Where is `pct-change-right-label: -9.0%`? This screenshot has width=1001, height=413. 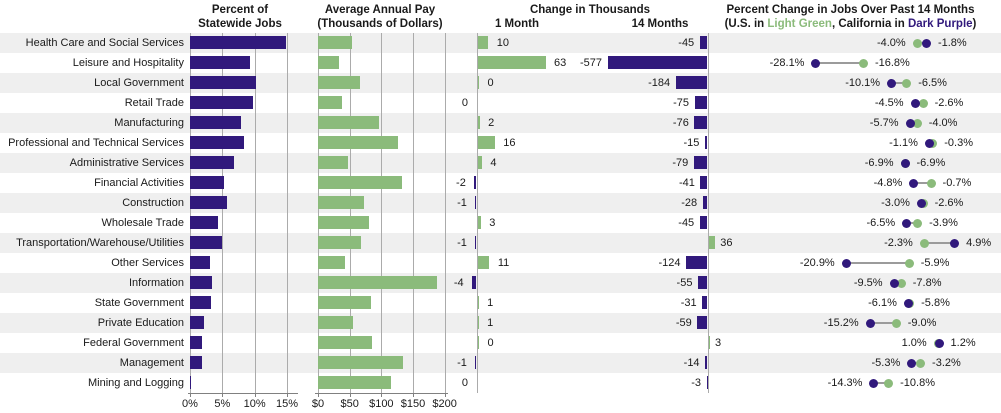
pct-change-right-label: -9.0% is located at coordinates (922, 323).